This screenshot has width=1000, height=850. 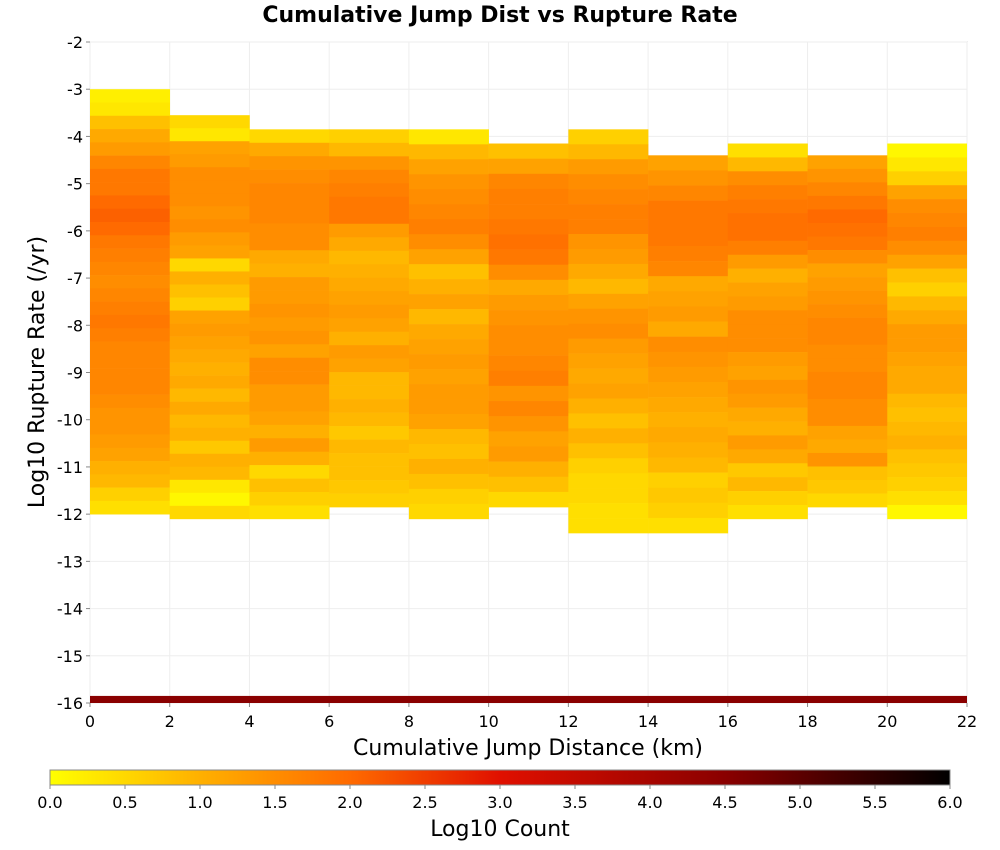 I want to click on x-tick-label: 2, so click(x=170, y=721).